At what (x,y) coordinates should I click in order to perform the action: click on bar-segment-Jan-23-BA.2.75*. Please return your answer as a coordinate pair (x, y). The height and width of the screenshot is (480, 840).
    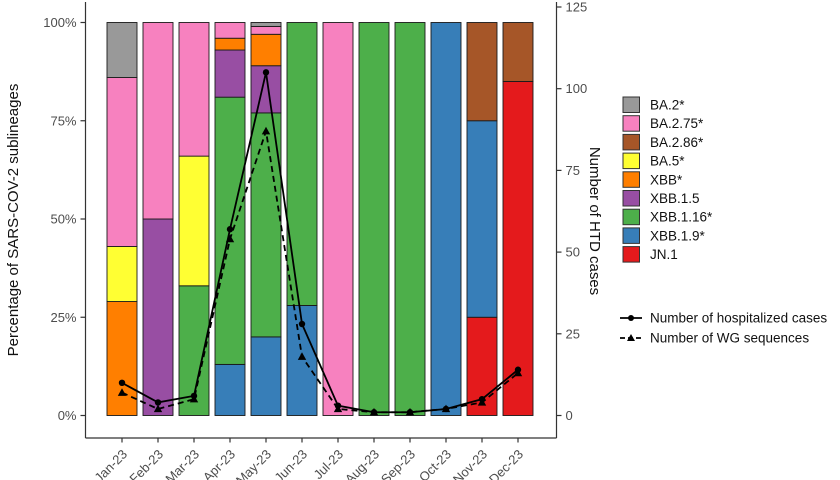
    Looking at the image, I should click on (122, 162).